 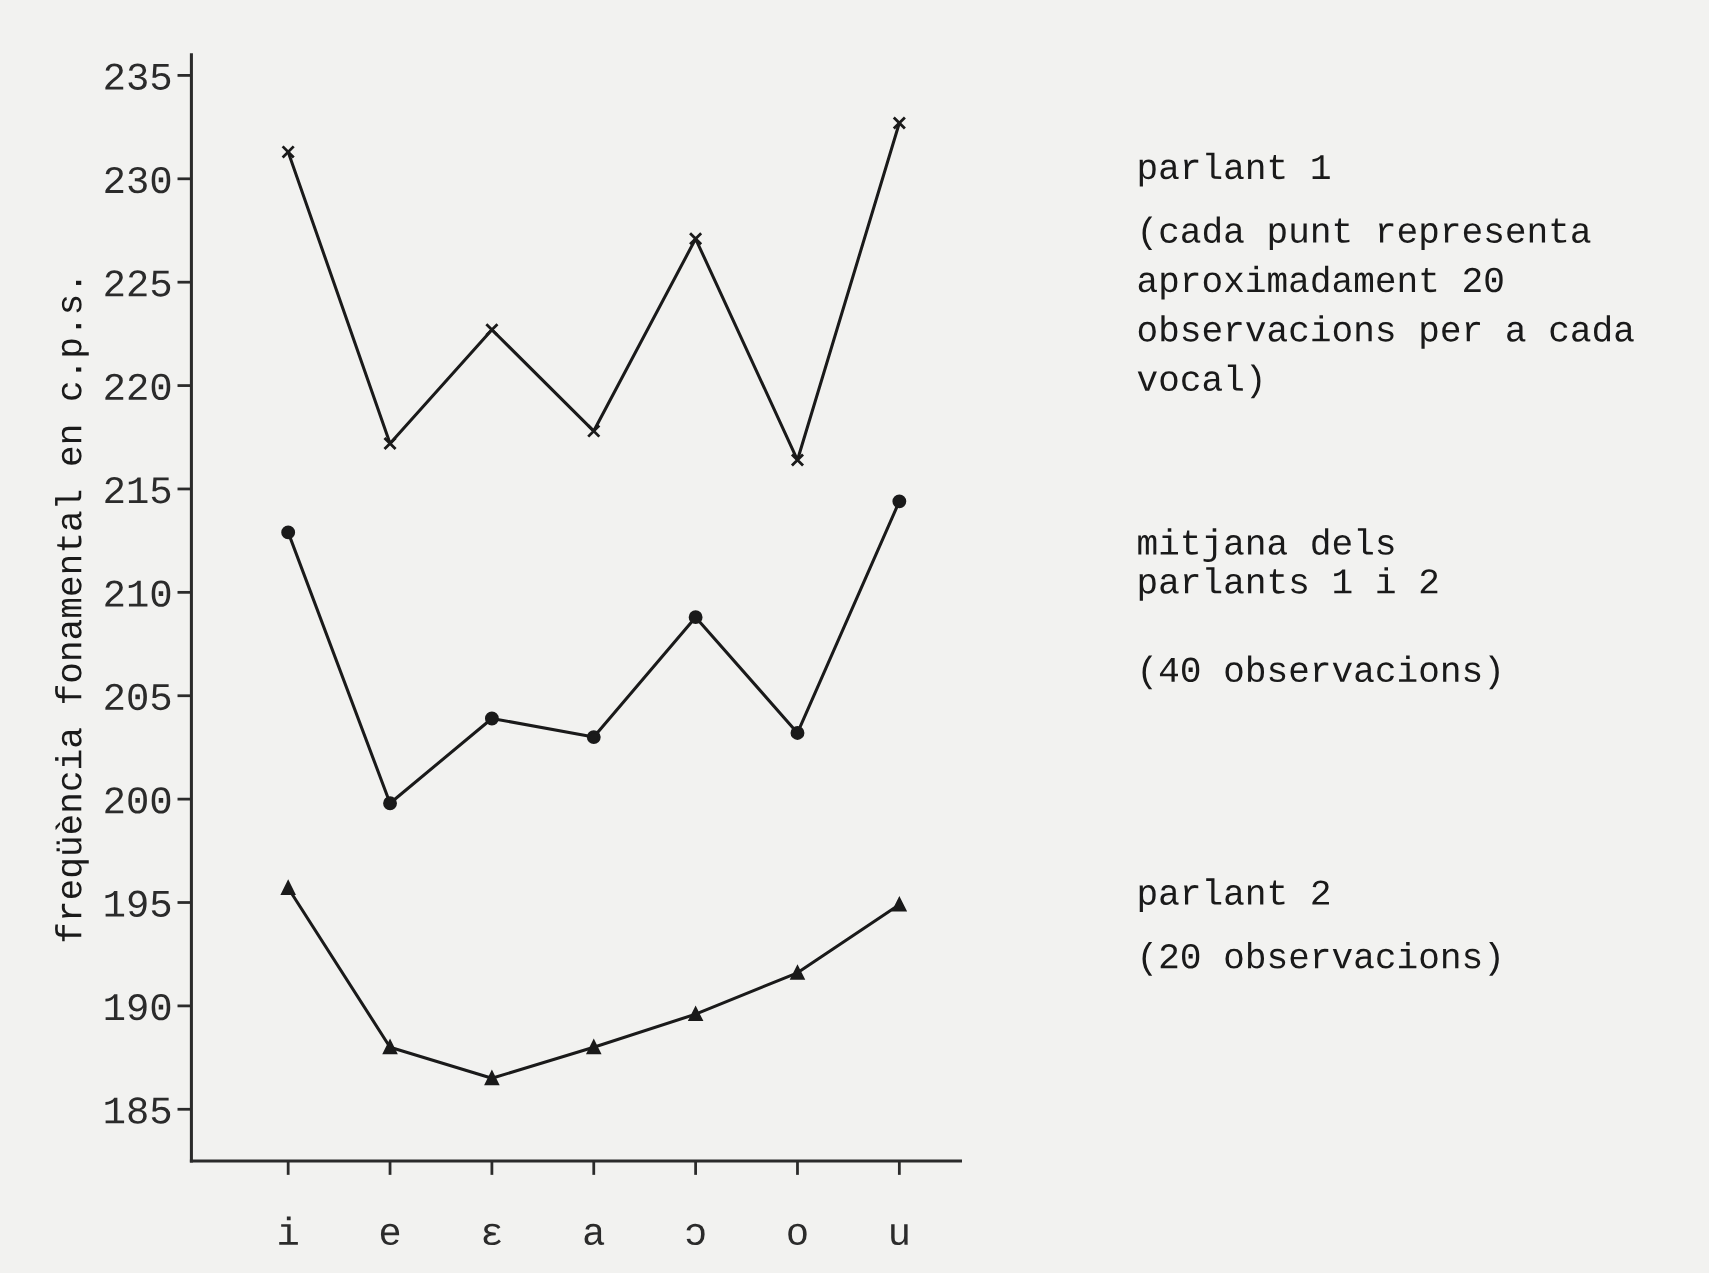 What do you see at coordinates (138, 387) in the screenshot?
I see `y-tick-label: 220` at bounding box center [138, 387].